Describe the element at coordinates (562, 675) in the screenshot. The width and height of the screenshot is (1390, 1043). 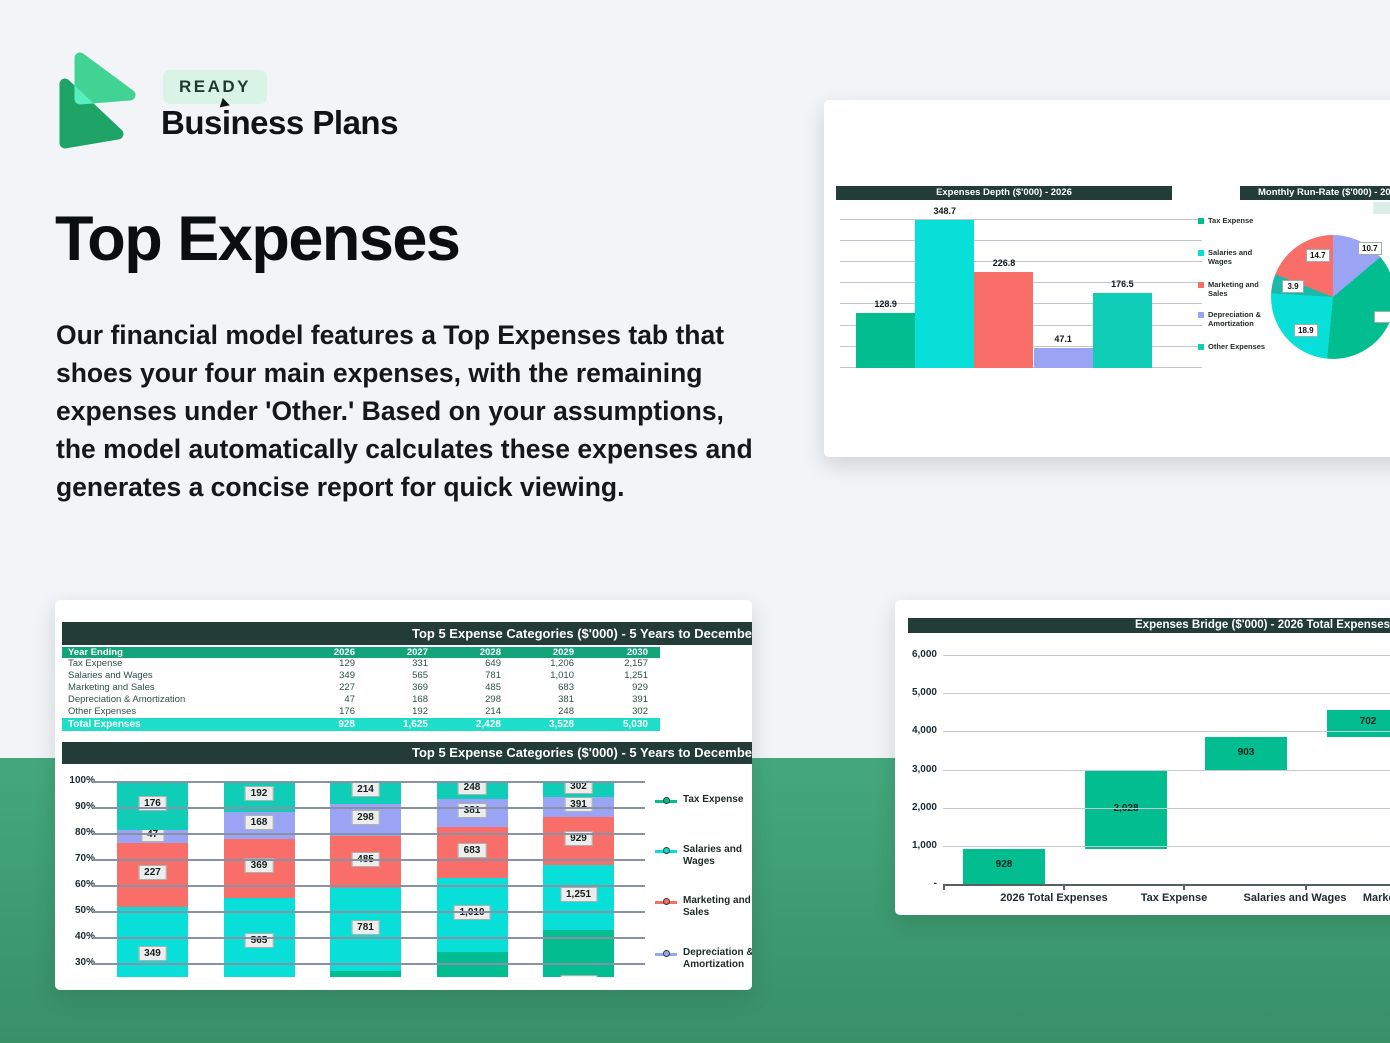
I see `cell-value: 1,010` at that location.